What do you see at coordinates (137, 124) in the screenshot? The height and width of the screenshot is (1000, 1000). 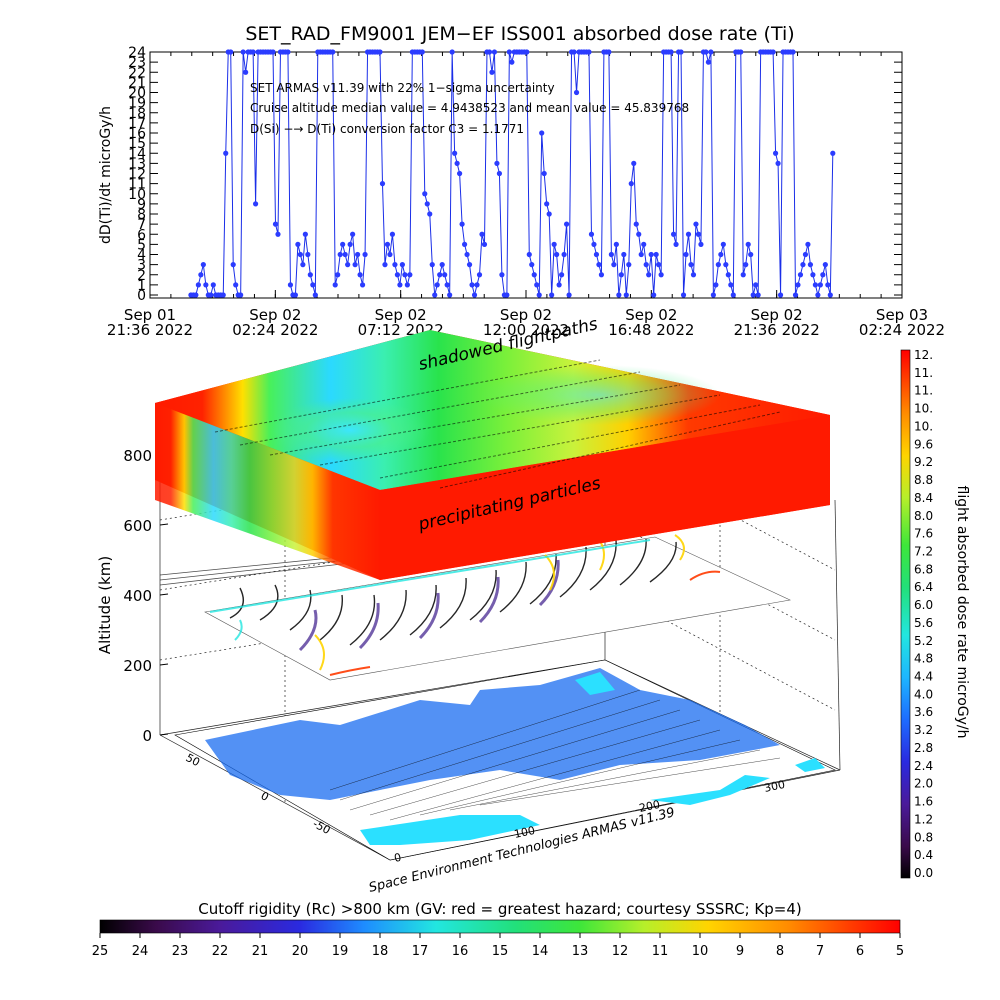 I see `top-y-tick-label: 17` at bounding box center [137, 124].